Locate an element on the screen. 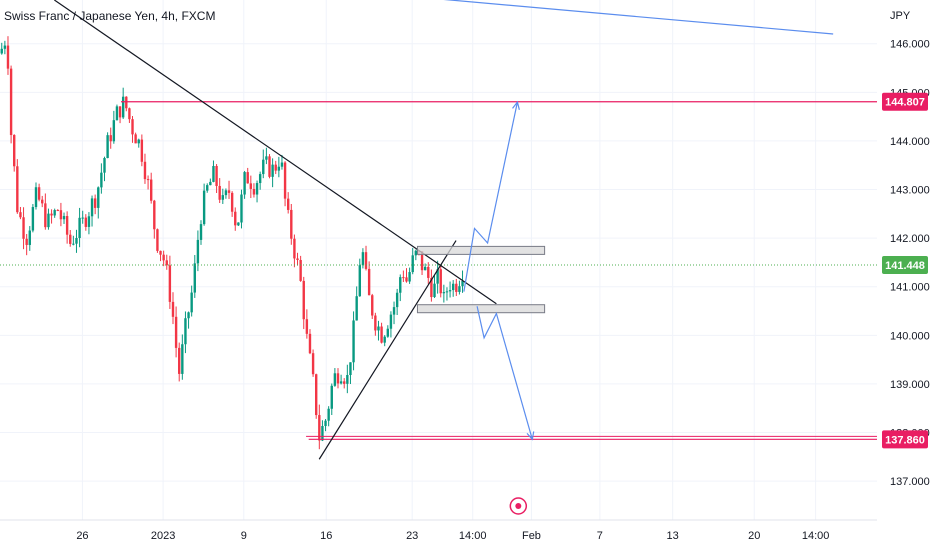 The height and width of the screenshot is (550, 932). lower-target-tag-bg is located at coordinates (905, 439).